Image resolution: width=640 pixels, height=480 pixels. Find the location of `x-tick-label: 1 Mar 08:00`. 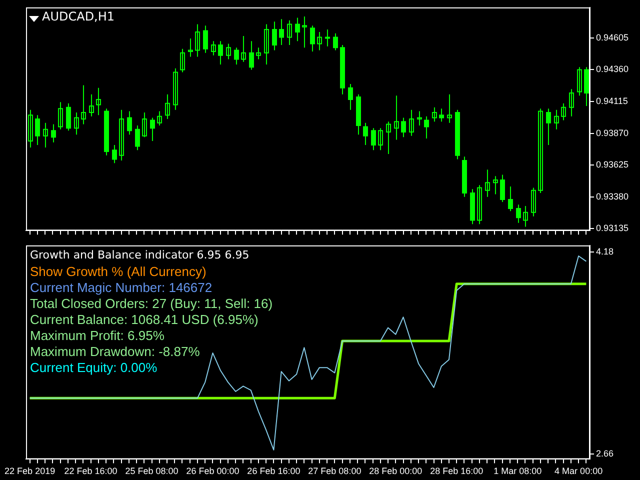

x-tick-label: 1 Mar 08:00 is located at coordinates (518, 471).